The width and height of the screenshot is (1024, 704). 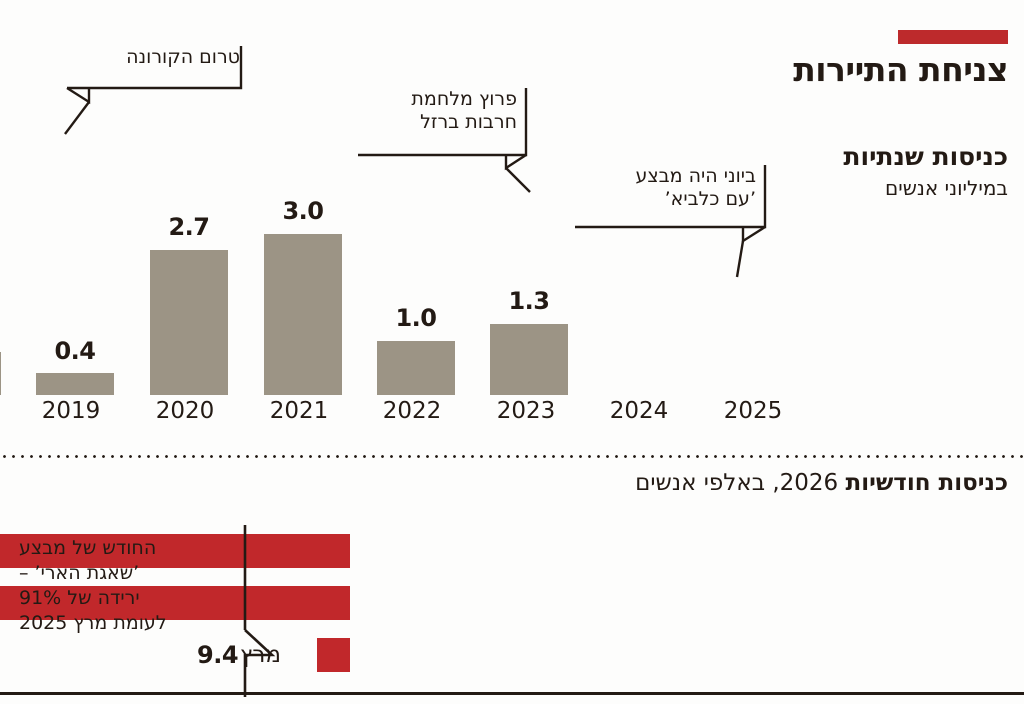 I want to click on bar-value-2022: 2.7, so click(x=189, y=227).